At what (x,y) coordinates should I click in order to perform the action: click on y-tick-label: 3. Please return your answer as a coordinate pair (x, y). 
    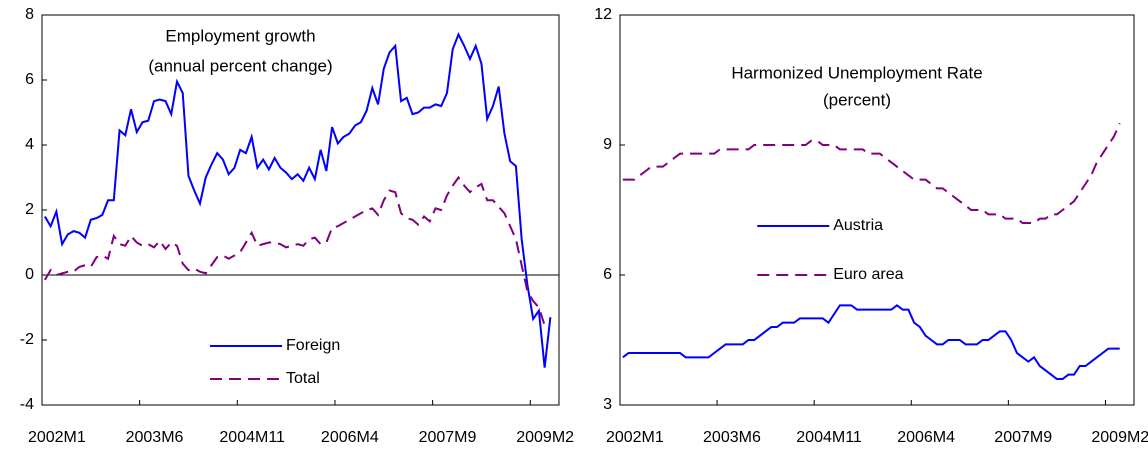
    Looking at the image, I should click on (607, 404).